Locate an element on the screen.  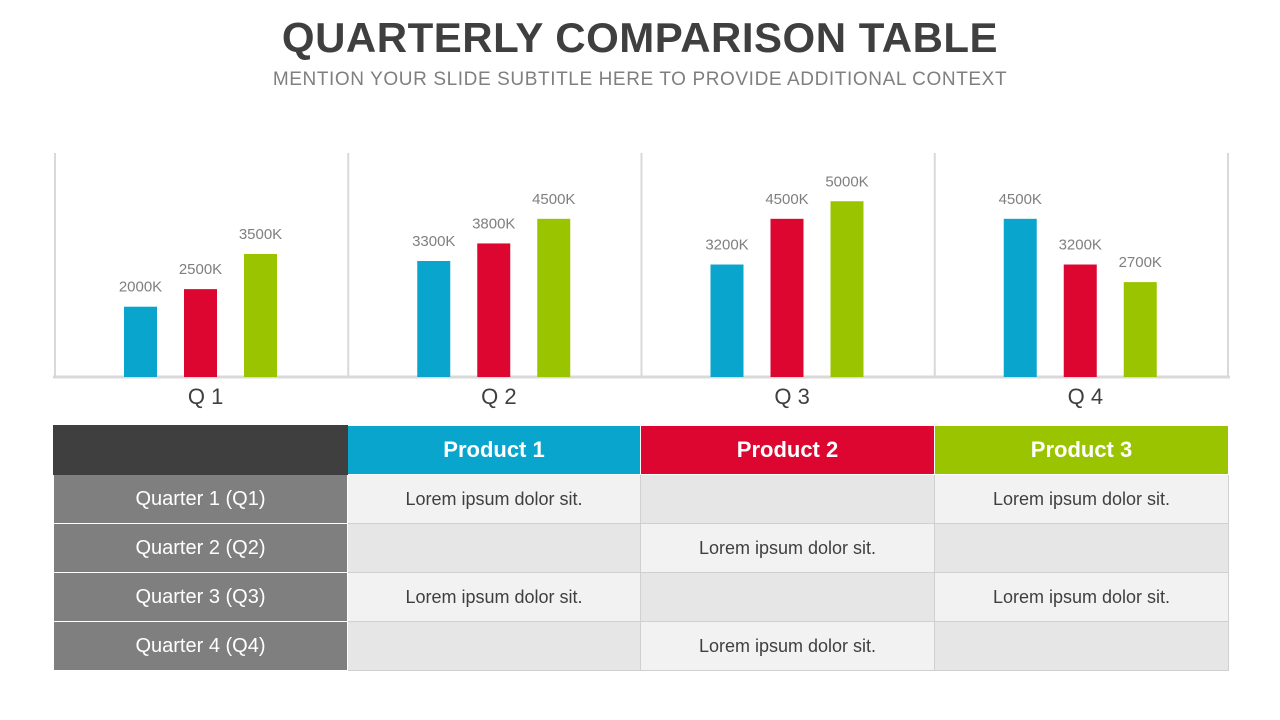
x-tick-label: Q 4 is located at coordinates (1085, 396).